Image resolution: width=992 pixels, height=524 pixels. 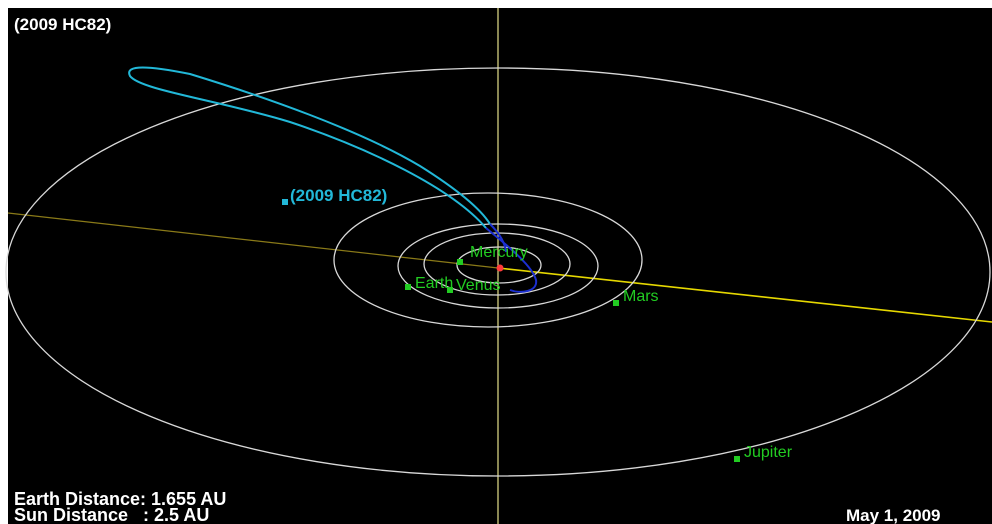 What do you see at coordinates (641, 296) in the screenshot?
I see `mars-label: Mars` at bounding box center [641, 296].